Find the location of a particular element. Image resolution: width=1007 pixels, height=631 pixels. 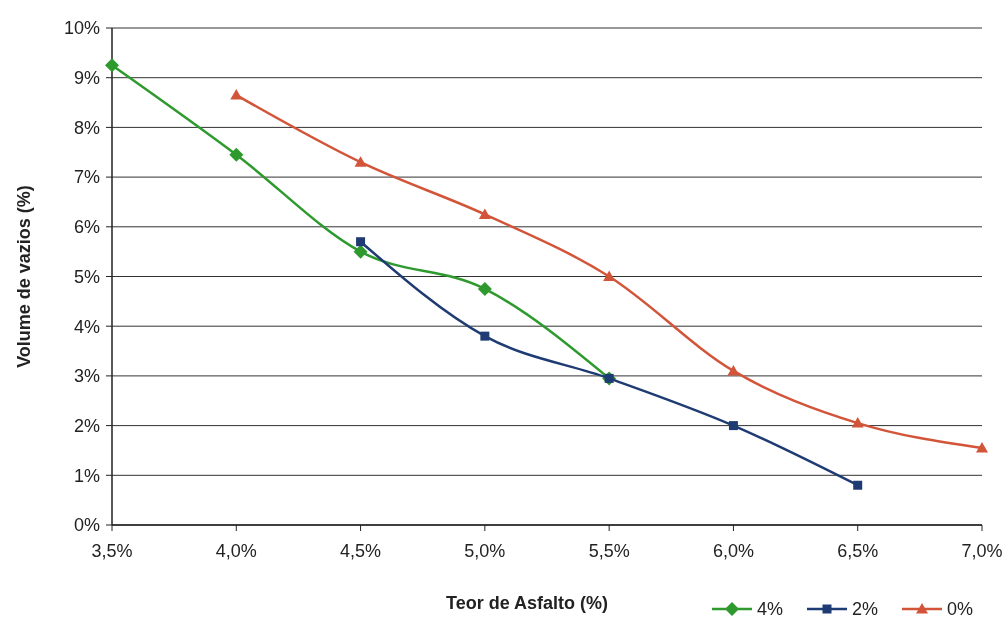

y-tick-label: 5% is located at coordinates (86, 276).